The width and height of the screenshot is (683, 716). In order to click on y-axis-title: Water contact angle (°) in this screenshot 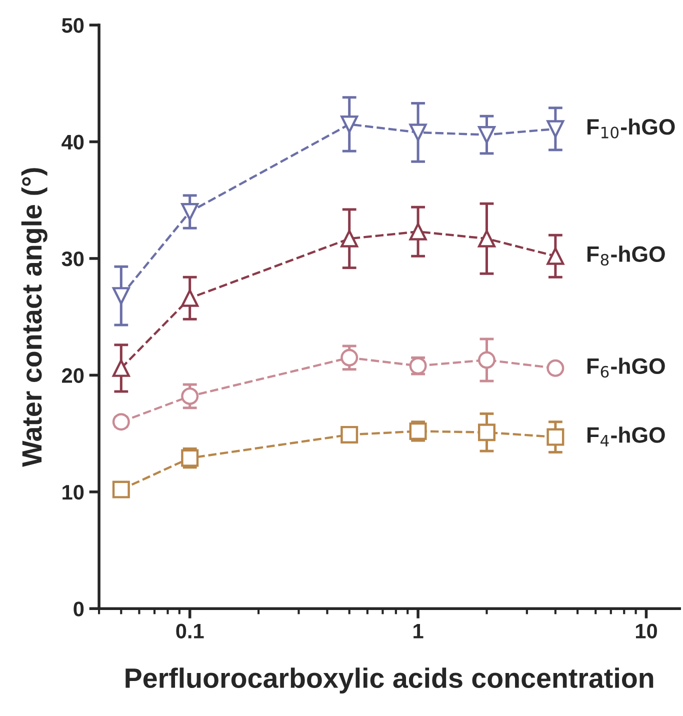, I will do `click(34, 317)`.